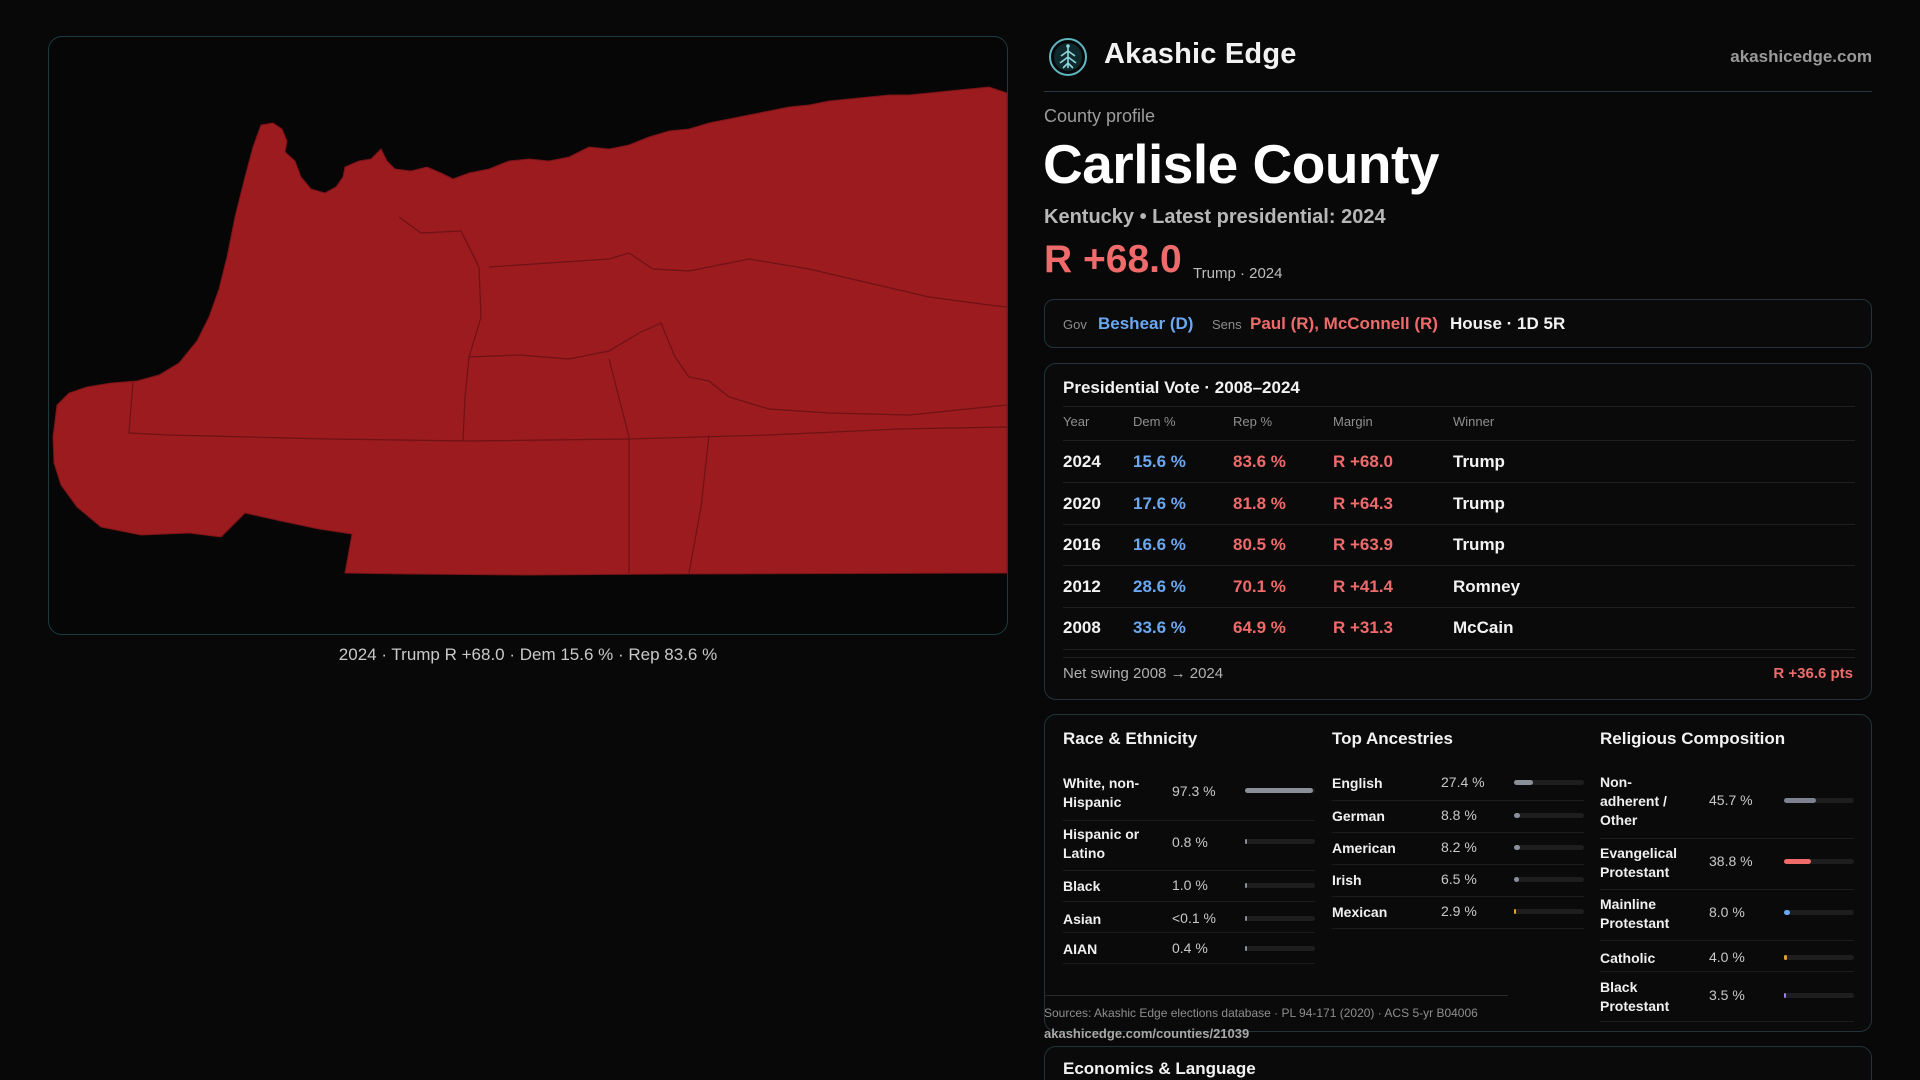  I want to click on economics-title: Economics & Language, so click(1159, 1068).